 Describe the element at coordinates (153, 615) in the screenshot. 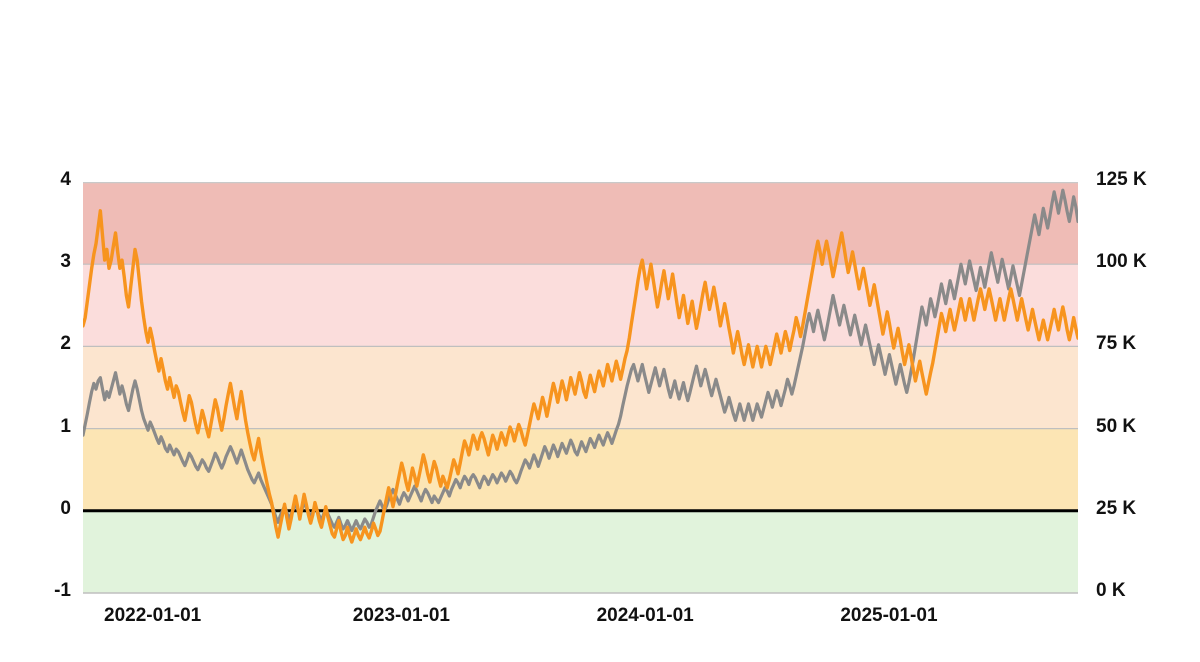

I see `x-axis-tick-2022-01-01: 2022-01-01` at that location.